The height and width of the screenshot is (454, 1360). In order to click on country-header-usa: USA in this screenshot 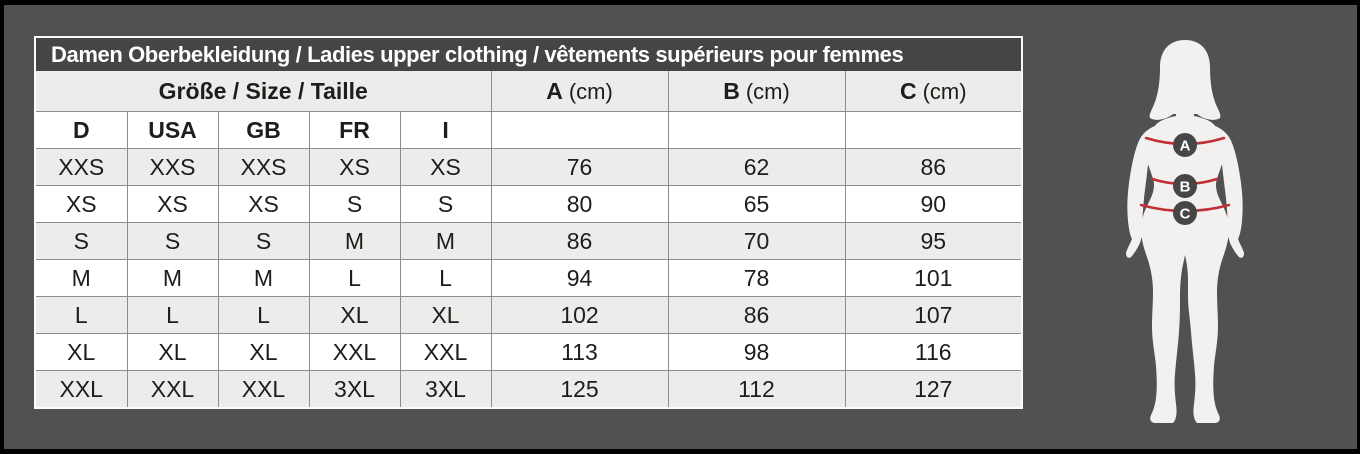, I will do `click(172, 130)`.